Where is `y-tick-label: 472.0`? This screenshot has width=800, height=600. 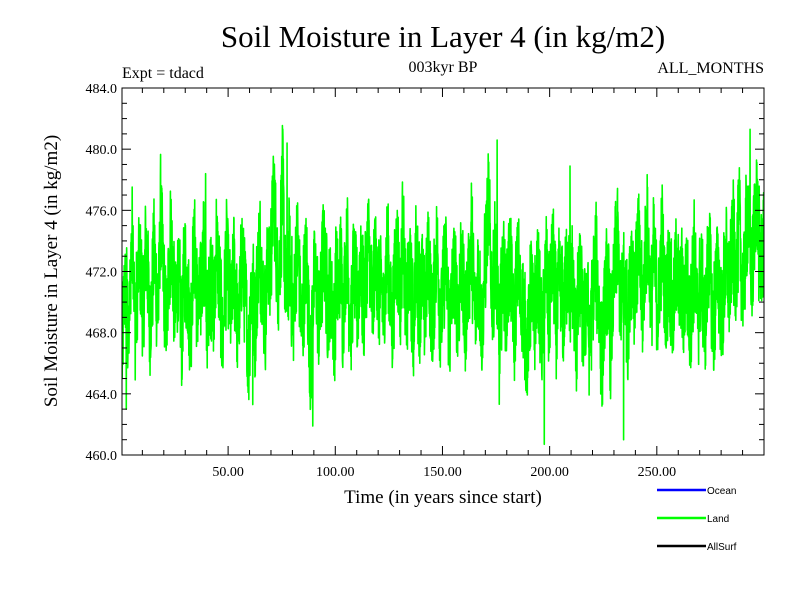
y-tick-label: 472.0 is located at coordinates (102, 273).